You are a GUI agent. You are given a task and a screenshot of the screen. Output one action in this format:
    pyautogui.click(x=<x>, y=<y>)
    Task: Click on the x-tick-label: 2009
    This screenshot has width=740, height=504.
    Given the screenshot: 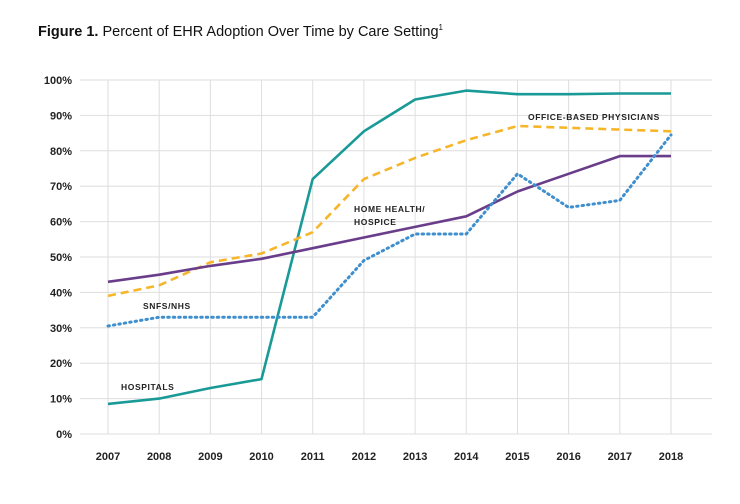 What is the action you would take?
    pyautogui.click(x=210, y=457)
    